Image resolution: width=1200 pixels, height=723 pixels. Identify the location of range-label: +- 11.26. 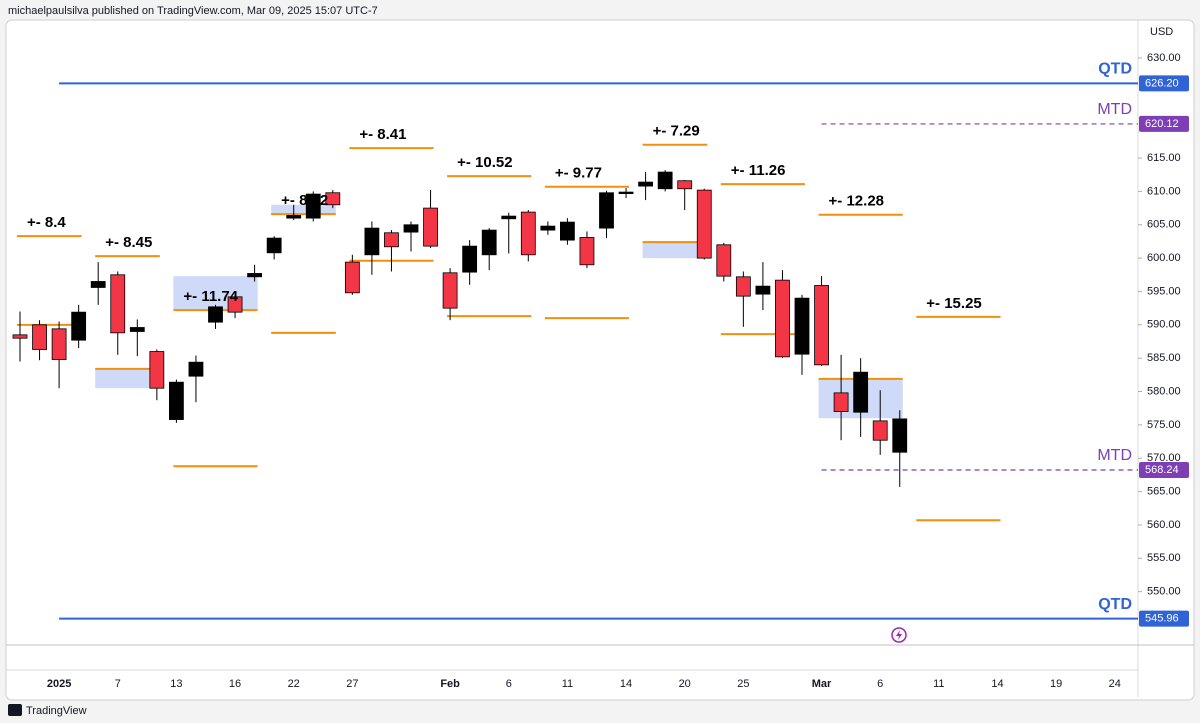
(758, 170).